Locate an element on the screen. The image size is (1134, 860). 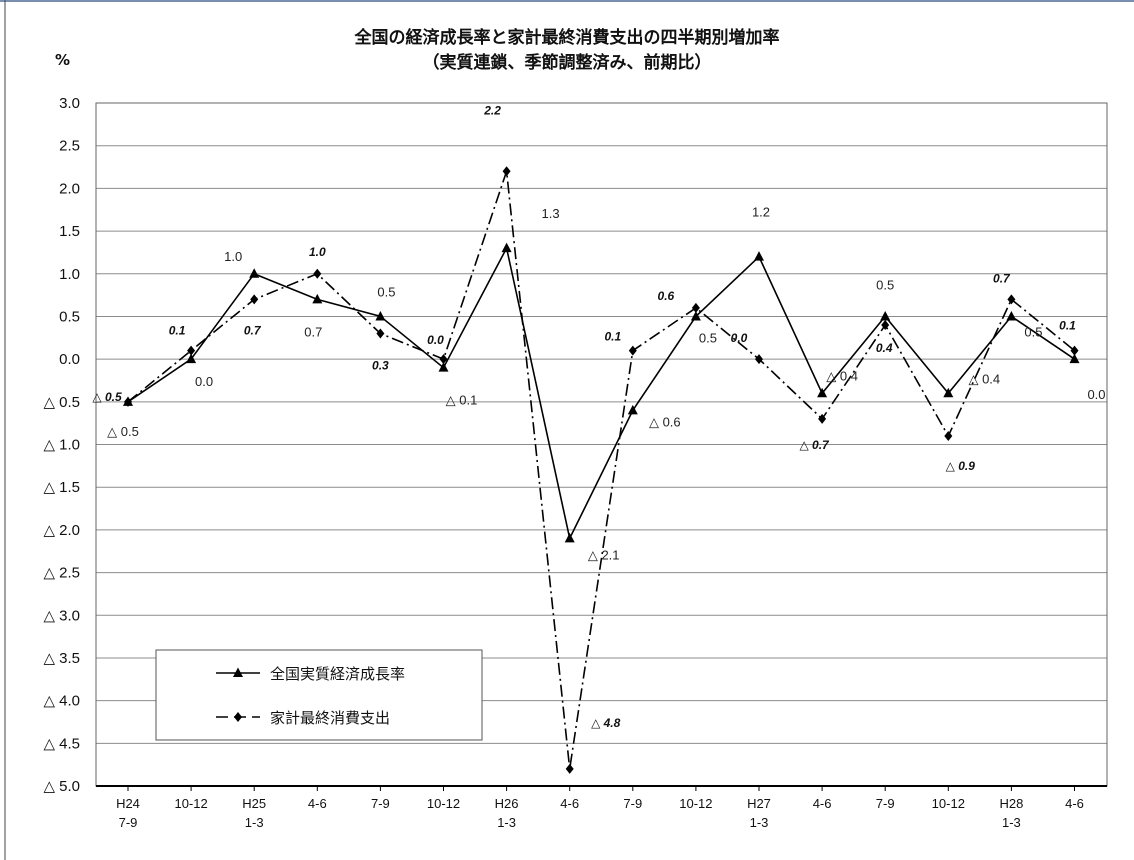
gdp-data-label: 1.0 is located at coordinates (233, 256).